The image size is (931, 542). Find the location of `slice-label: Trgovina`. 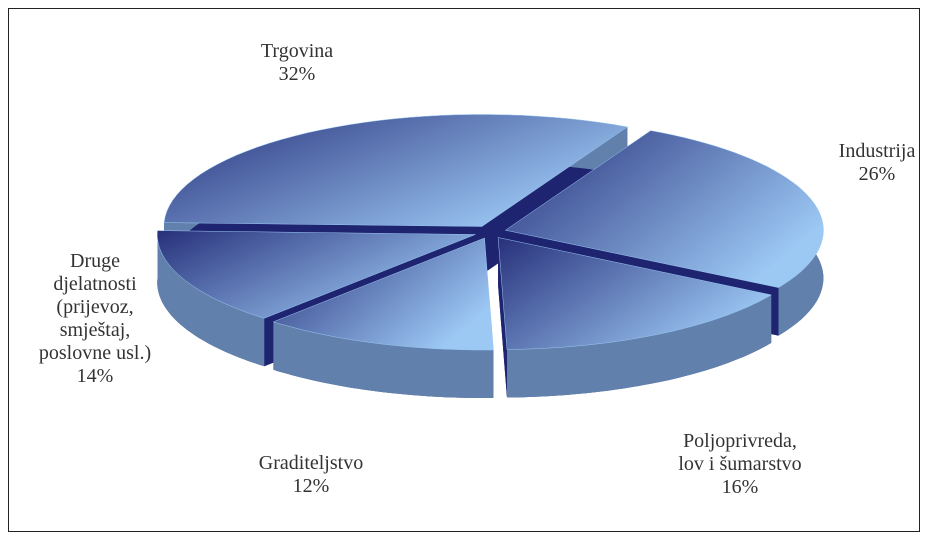

slice-label: Trgovina is located at coordinates (297, 51).